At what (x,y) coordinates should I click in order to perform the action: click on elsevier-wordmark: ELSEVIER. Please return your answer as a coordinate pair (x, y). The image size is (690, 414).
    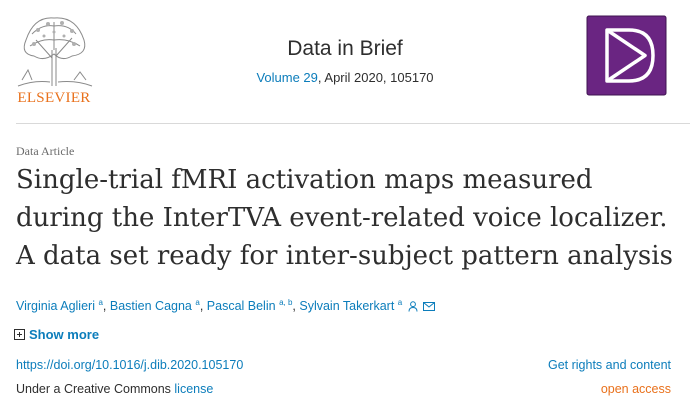
    Looking at the image, I should click on (54, 98).